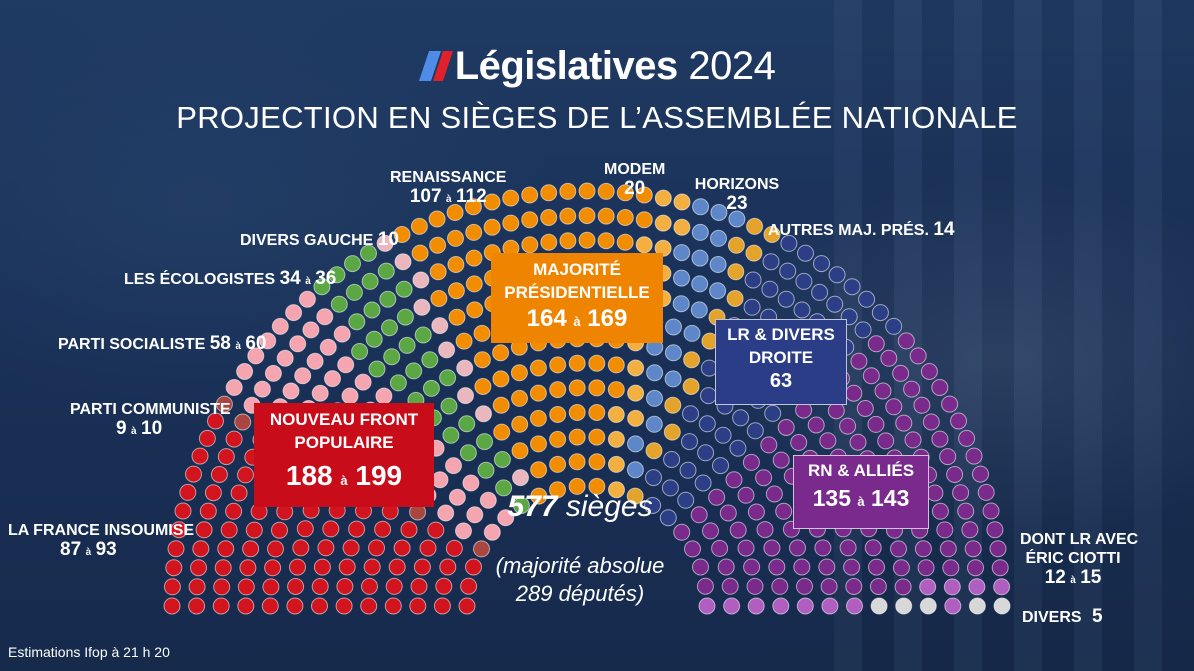 The image size is (1194, 671). I want to click on label-eco-low: 34, so click(290, 278).